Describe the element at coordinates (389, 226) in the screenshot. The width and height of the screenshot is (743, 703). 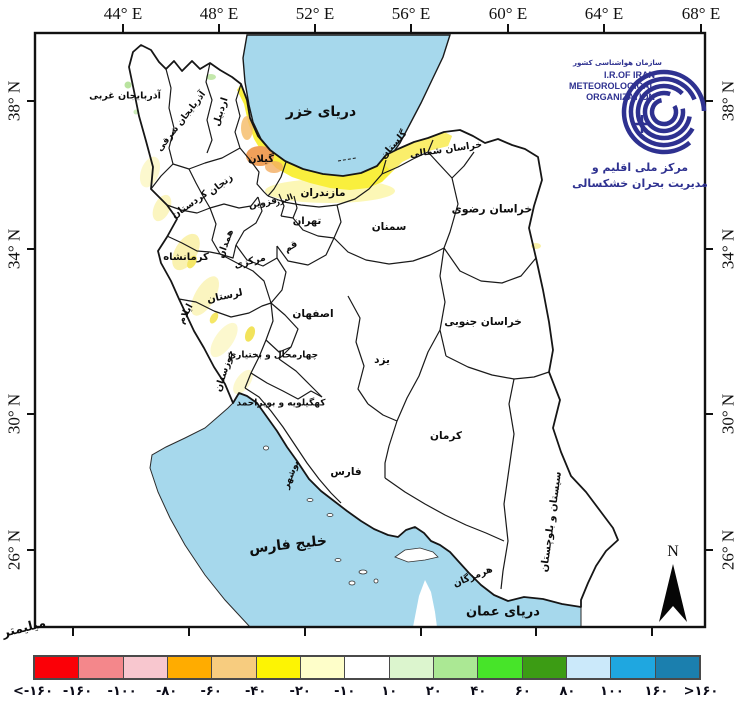
I see `province-label: سمنان` at that location.